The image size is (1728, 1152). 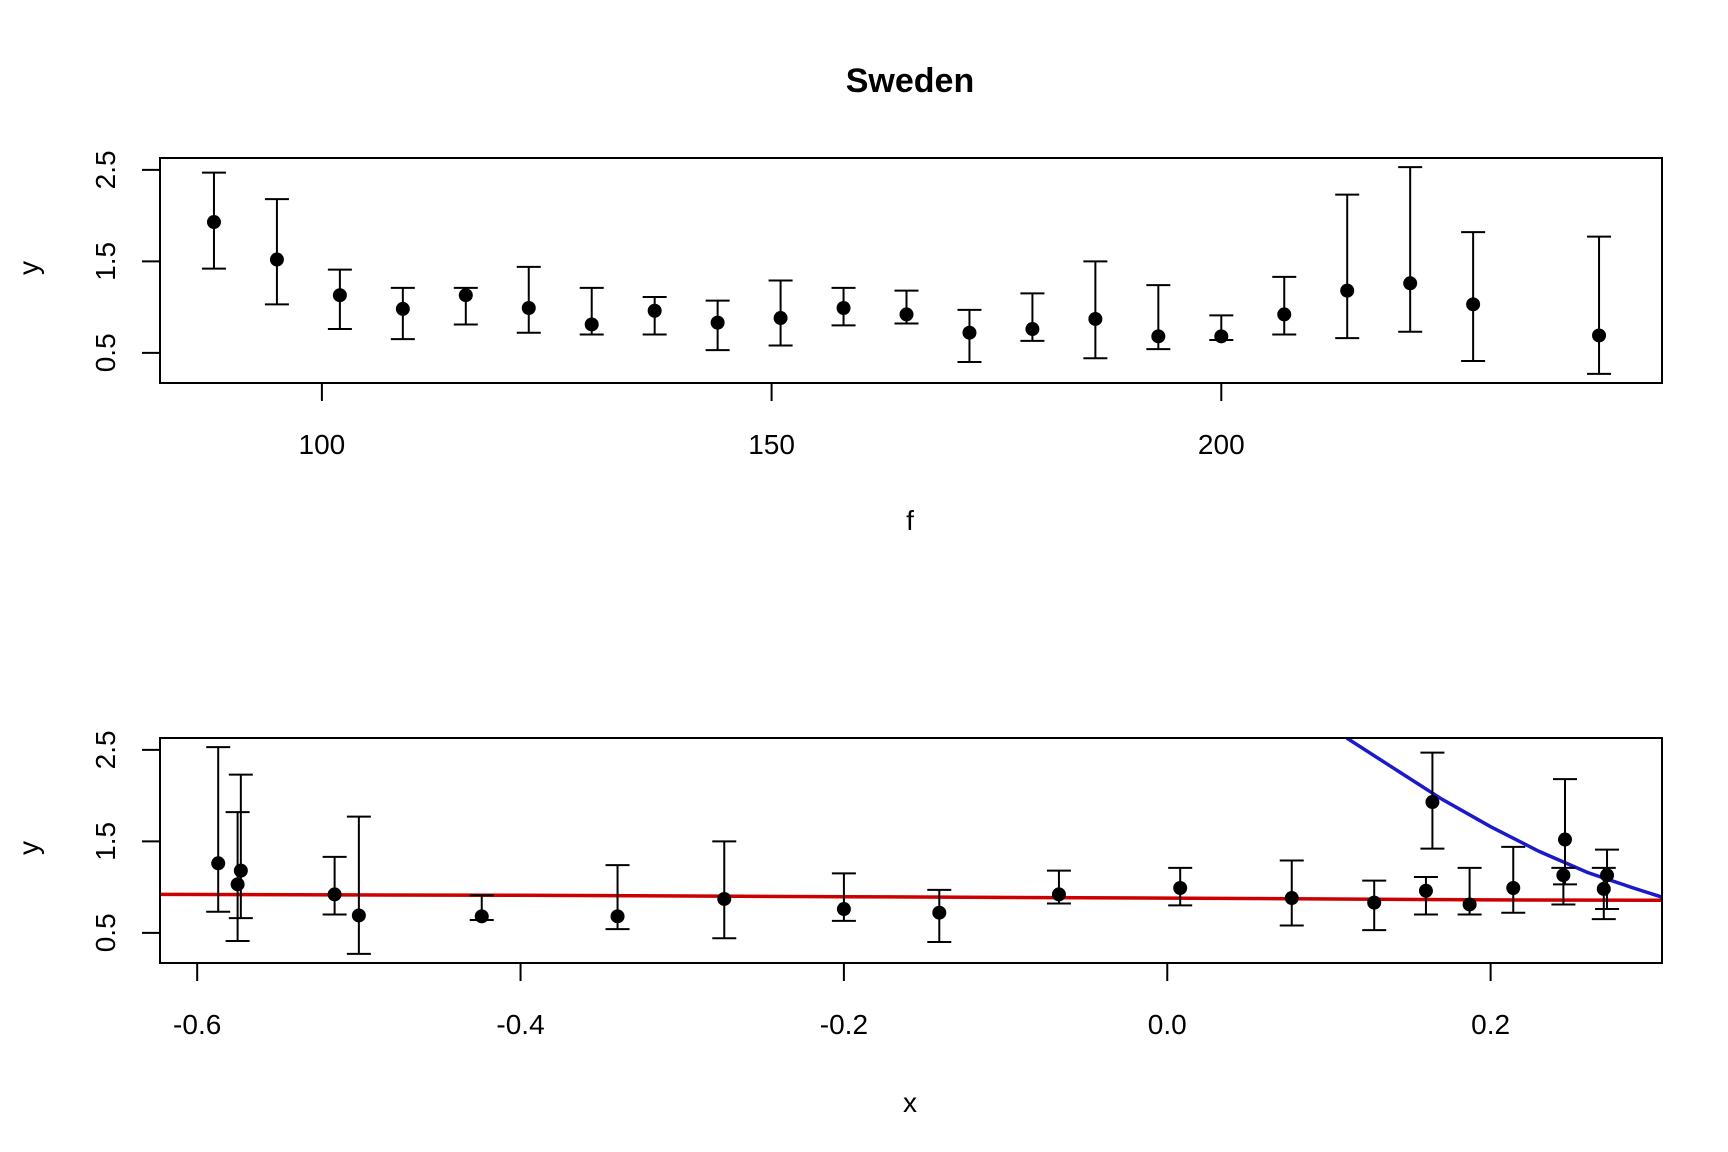 I want to click on y-tick-label: 0.5, so click(x=105, y=932).